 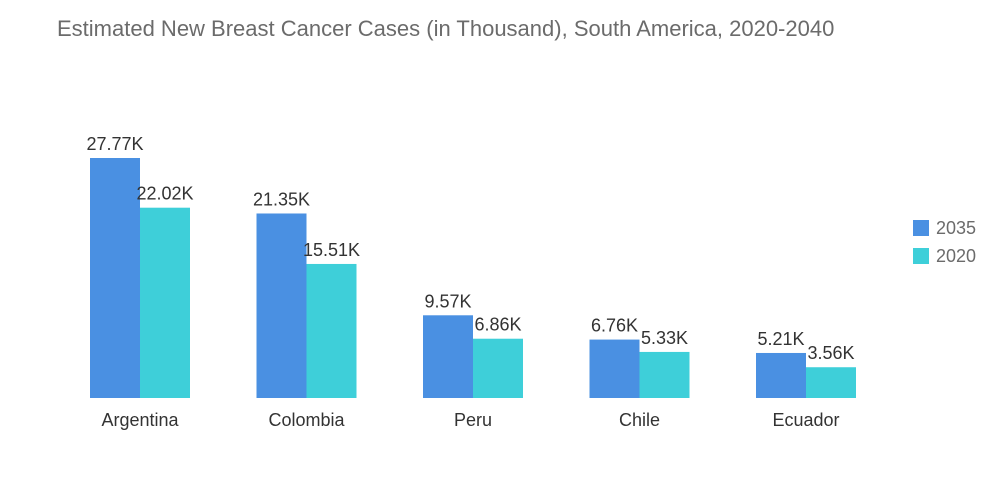 I want to click on bar-colombia-2035, so click(x=281, y=305).